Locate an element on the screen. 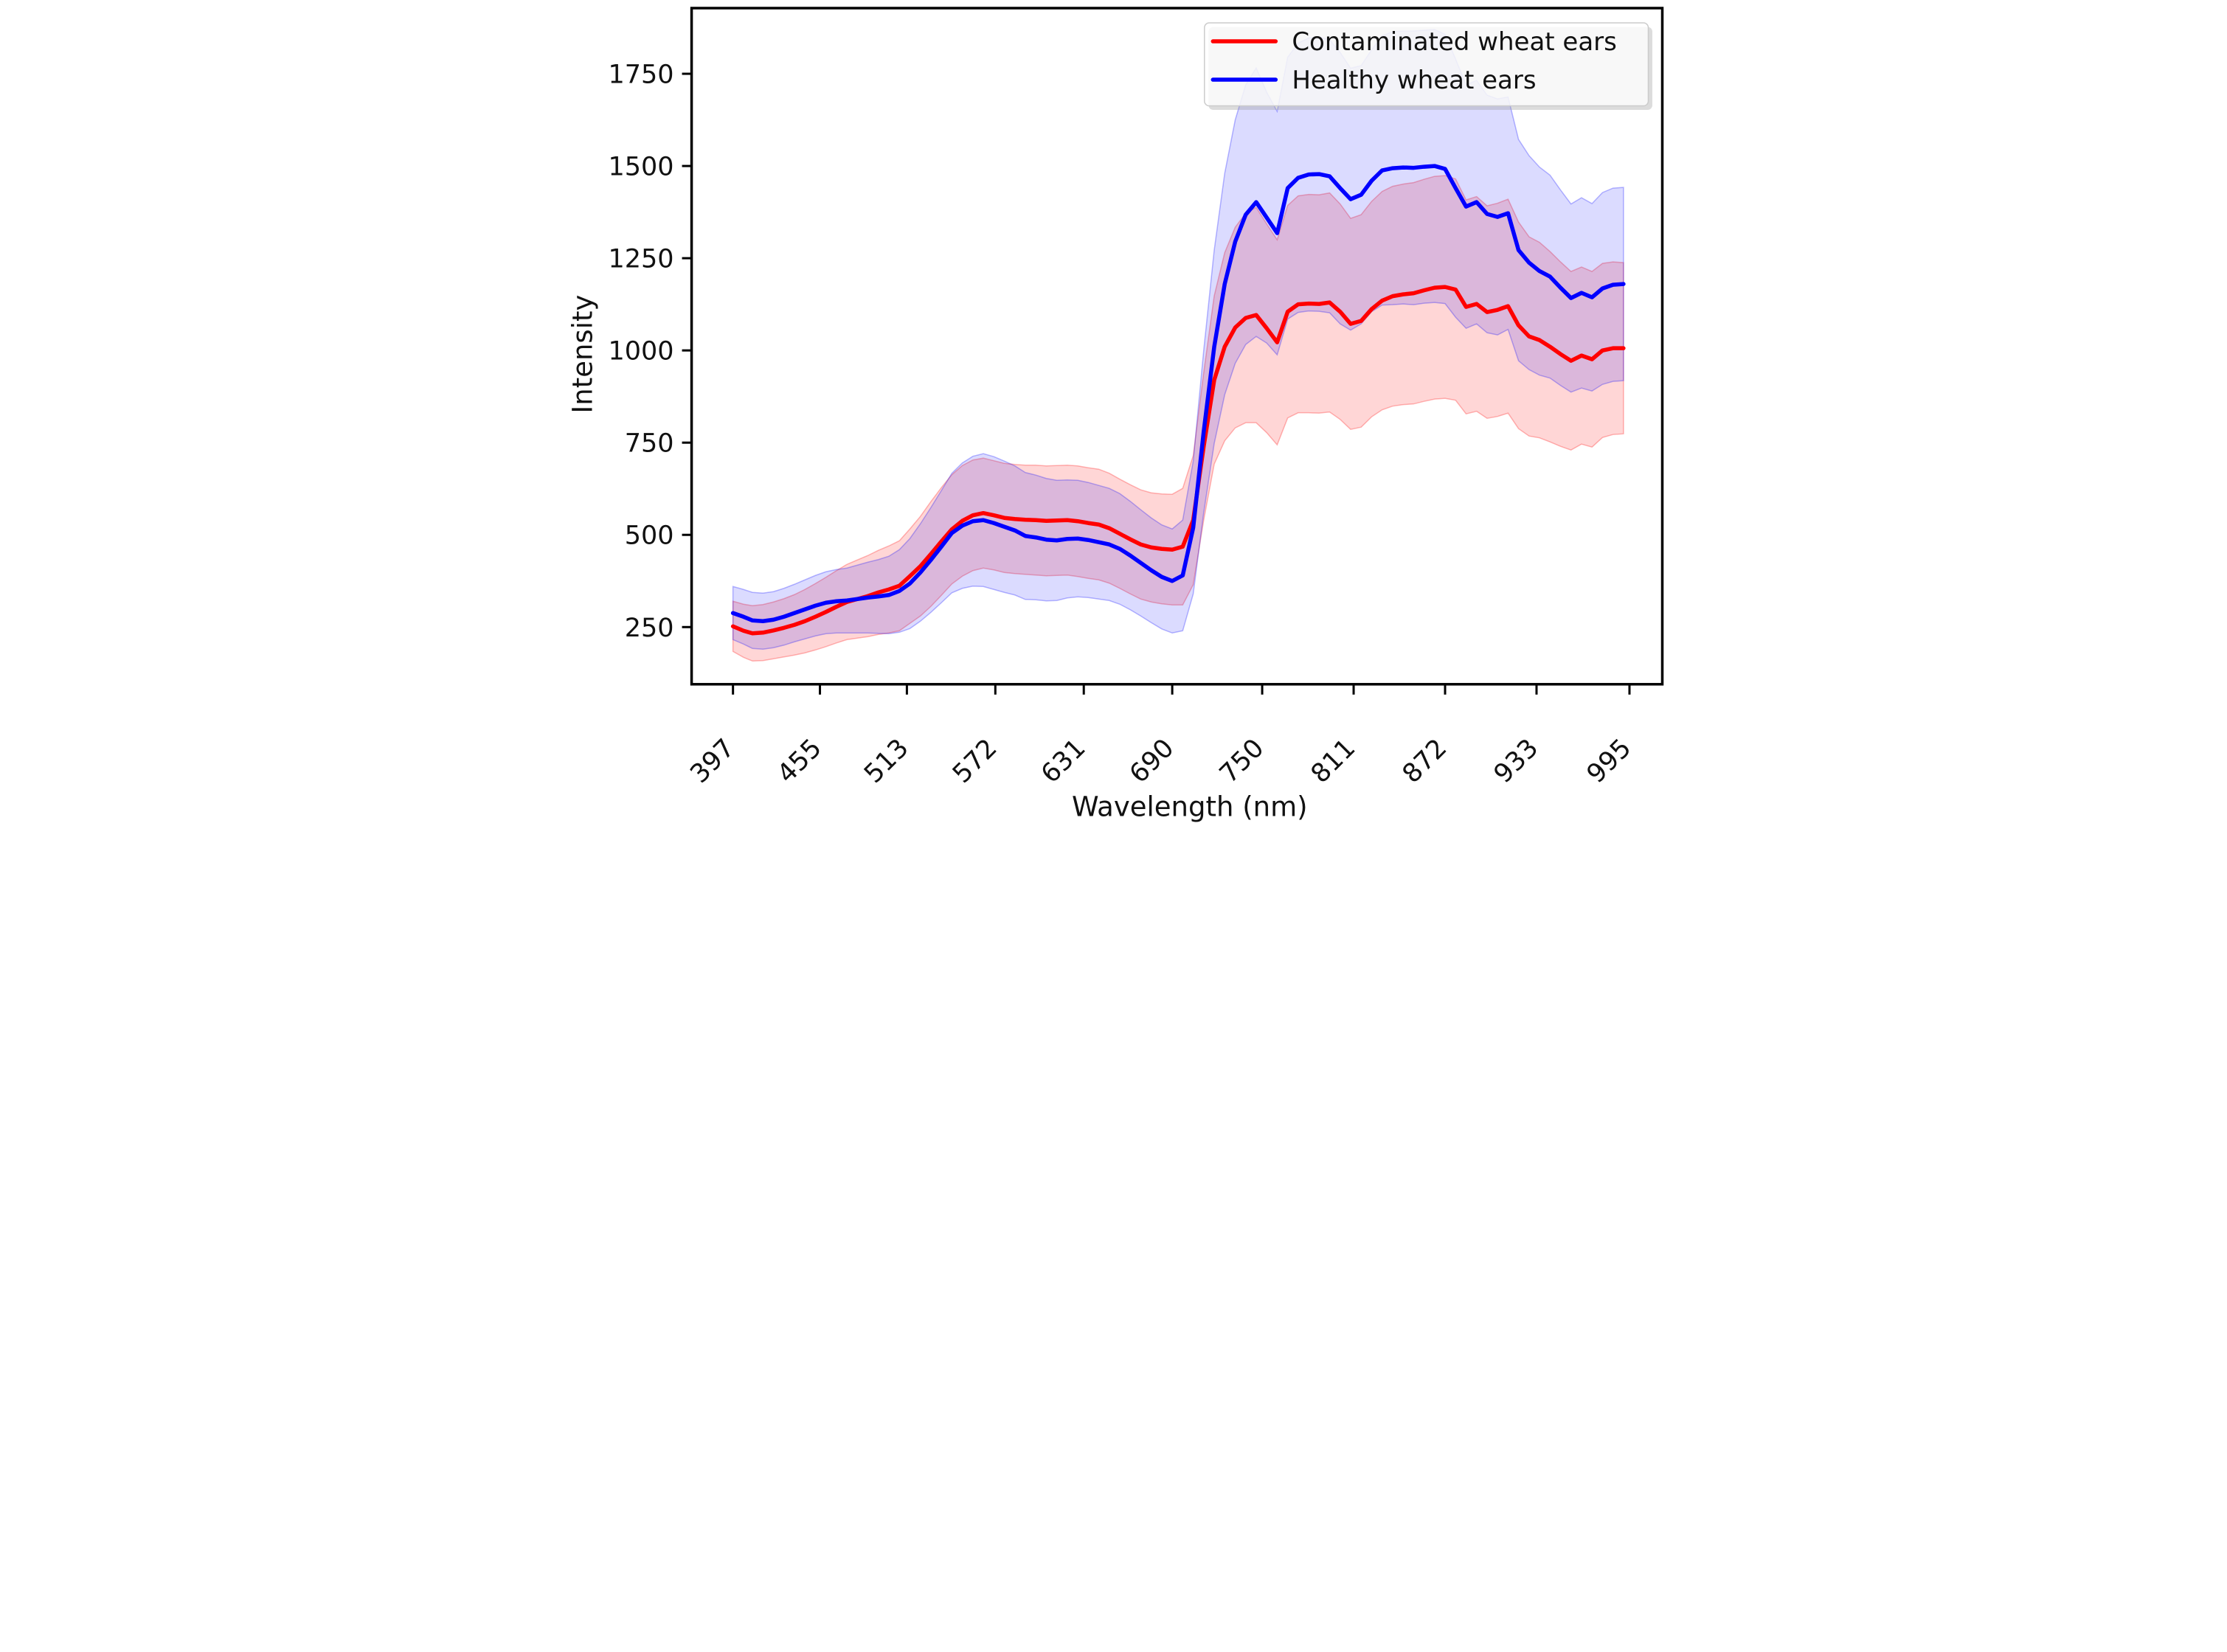  contaminated-wheat-ears-band is located at coordinates (1178, 418).